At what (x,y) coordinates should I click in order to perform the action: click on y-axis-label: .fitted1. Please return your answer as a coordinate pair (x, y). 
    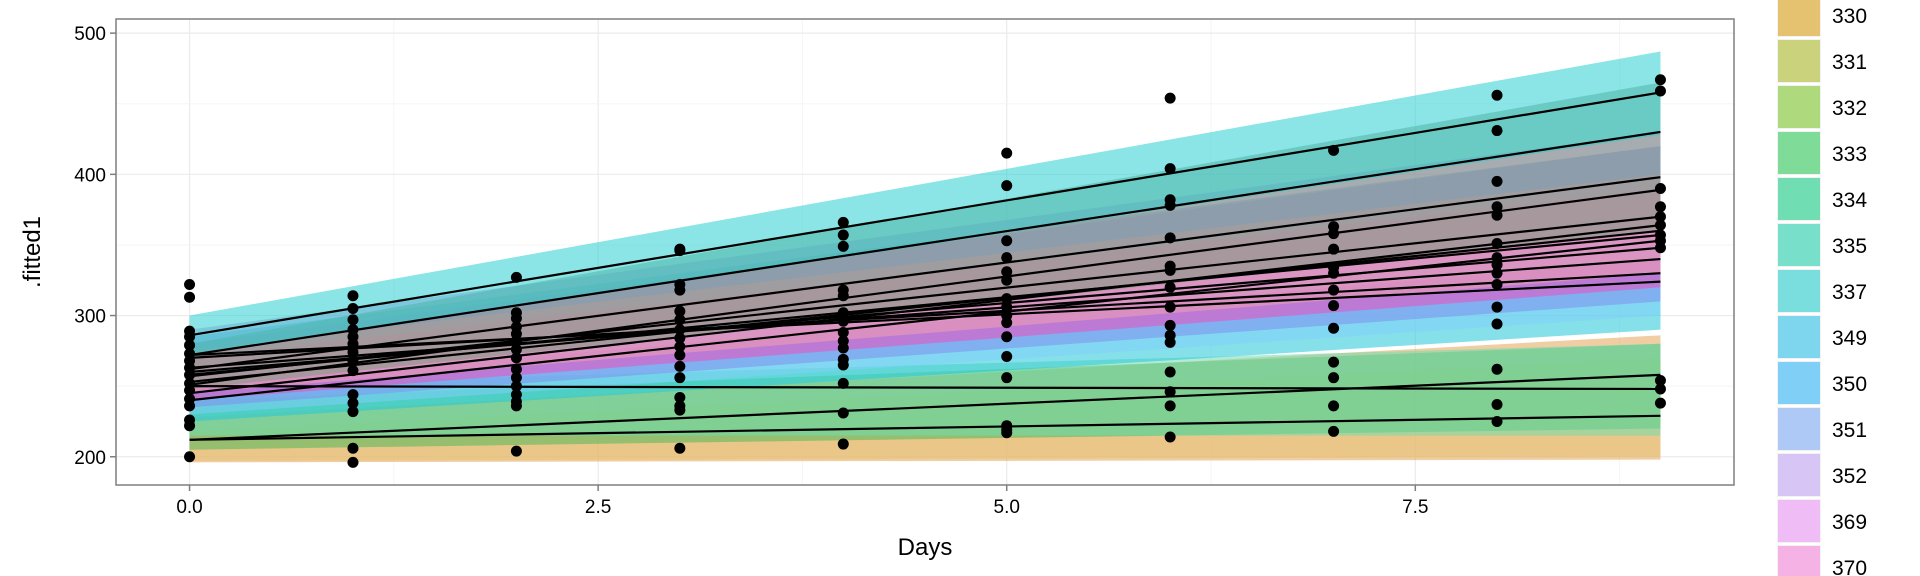
    Looking at the image, I should click on (32, 252).